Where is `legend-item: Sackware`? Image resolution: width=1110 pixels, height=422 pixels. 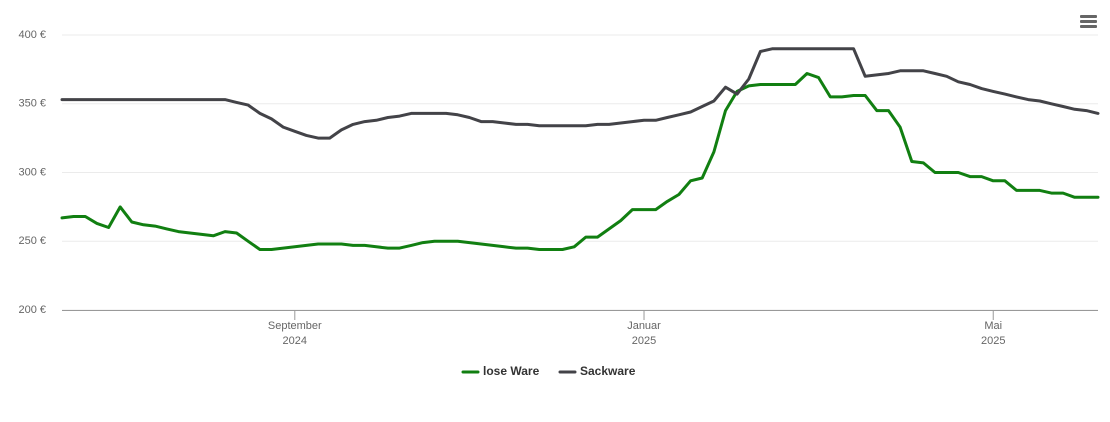
legend-item: Sackware is located at coordinates (597, 371).